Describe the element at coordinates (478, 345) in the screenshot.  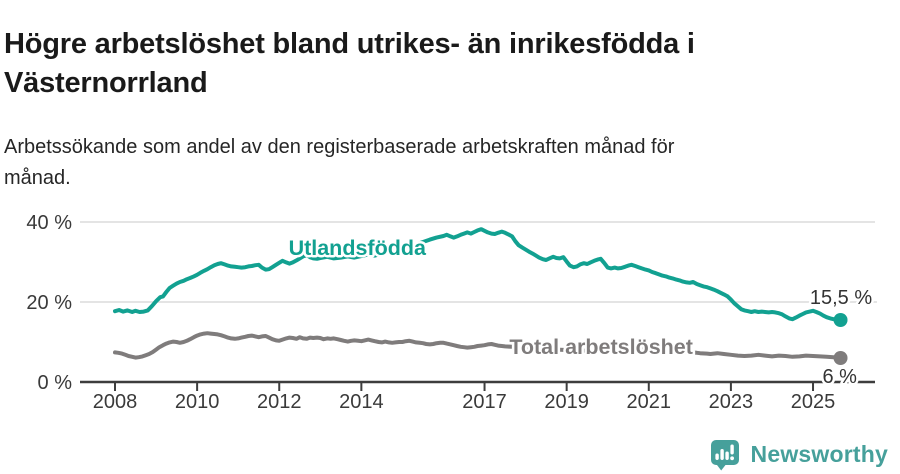
I see `series-line-total-arbetsl-shet` at that location.